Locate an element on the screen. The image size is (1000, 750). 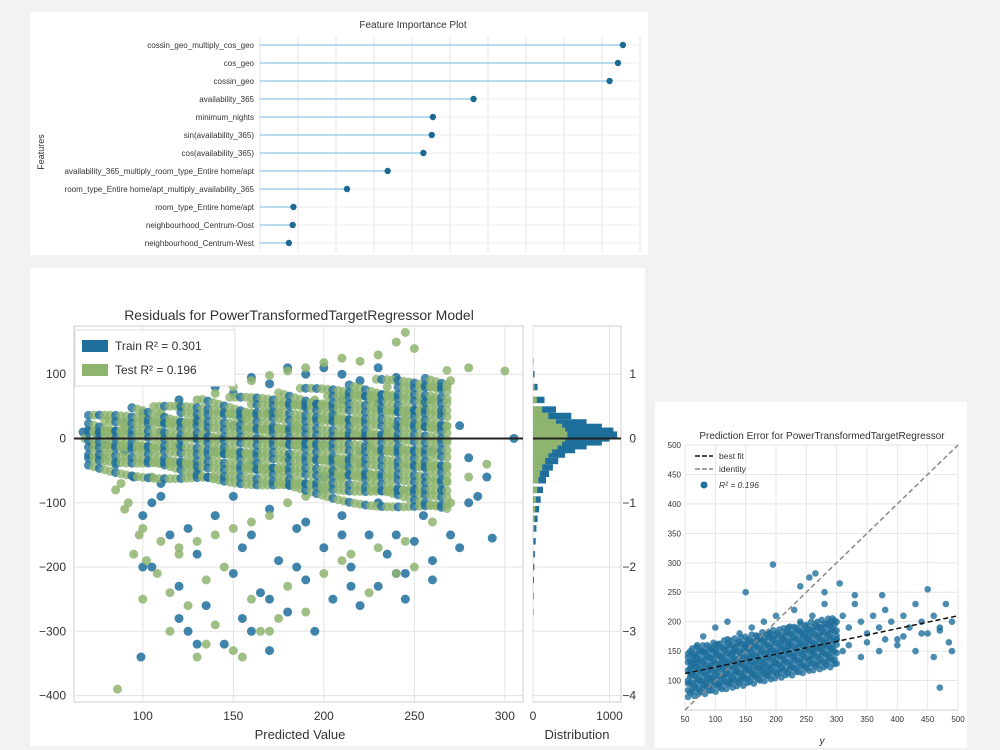
y-tick-label: 500 is located at coordinates (675, 445).